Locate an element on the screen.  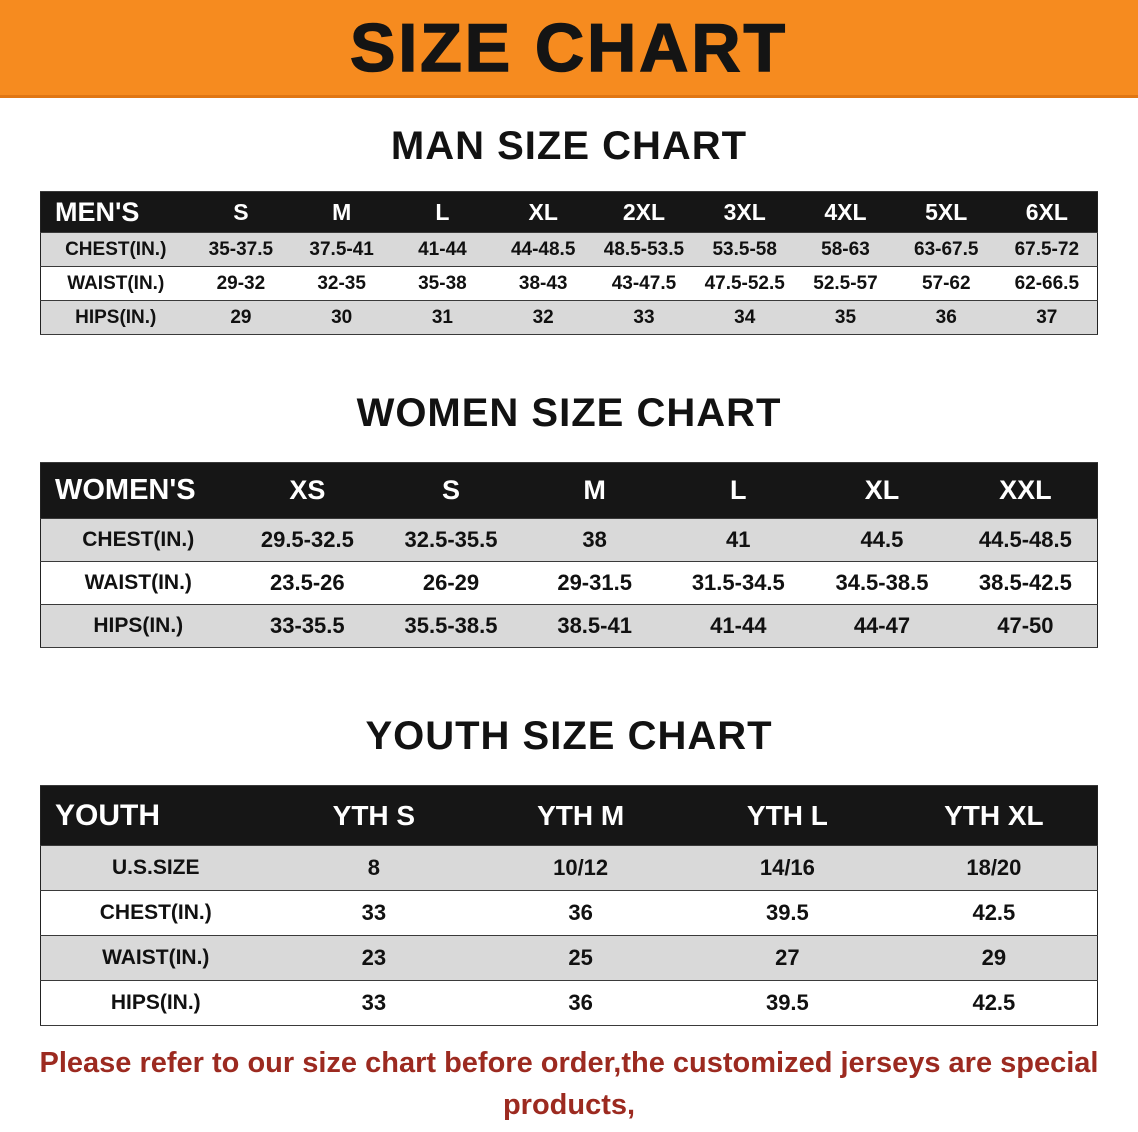
size-value: 35-38 is located at coordinates (442, 283).